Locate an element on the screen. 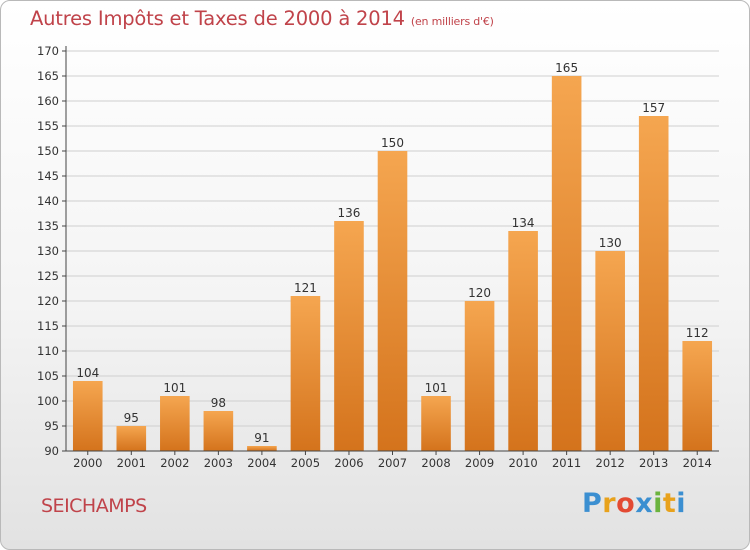 Image resolution: width=750 pixels, height=550 pixels. bar-2005 is located at coordinates (305, 373).